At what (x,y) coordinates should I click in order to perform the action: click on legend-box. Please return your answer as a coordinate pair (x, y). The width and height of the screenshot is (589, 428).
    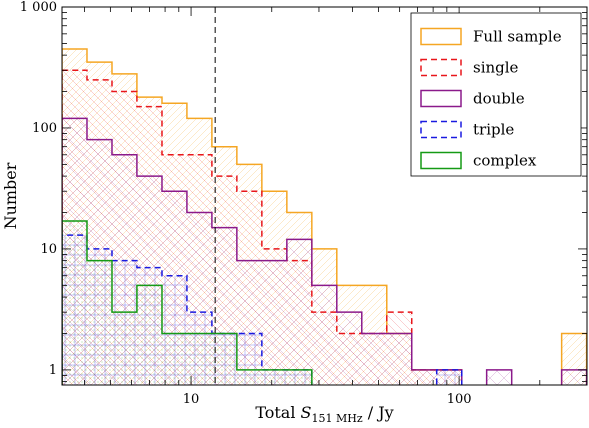
    Looking at the image, I should click on (496, 94).